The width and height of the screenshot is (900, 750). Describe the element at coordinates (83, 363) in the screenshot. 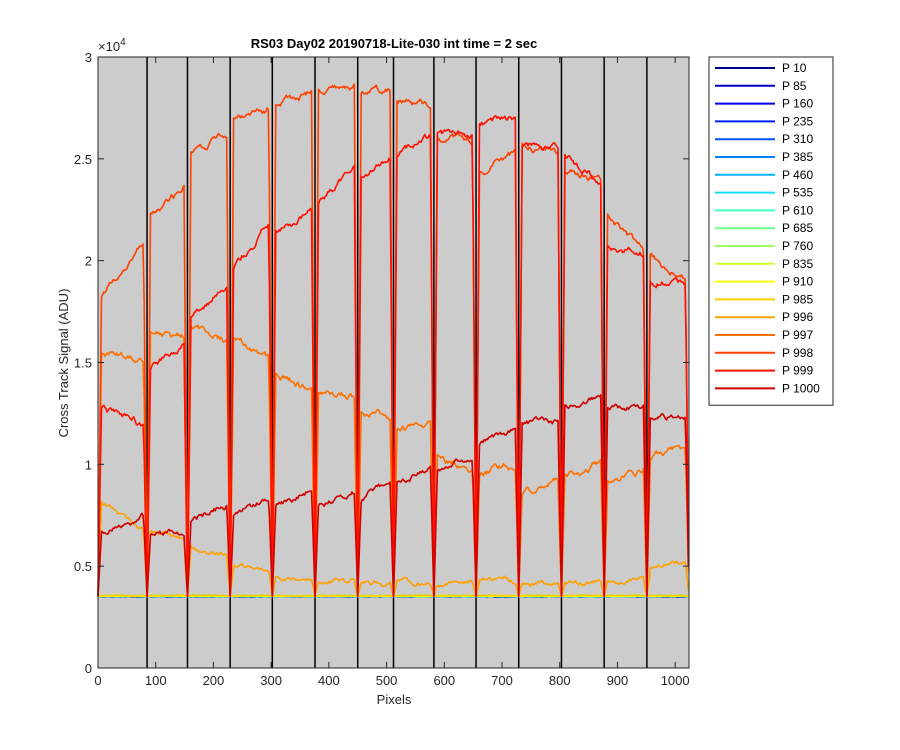

I see `y-tick-label: 1.5` at that location.